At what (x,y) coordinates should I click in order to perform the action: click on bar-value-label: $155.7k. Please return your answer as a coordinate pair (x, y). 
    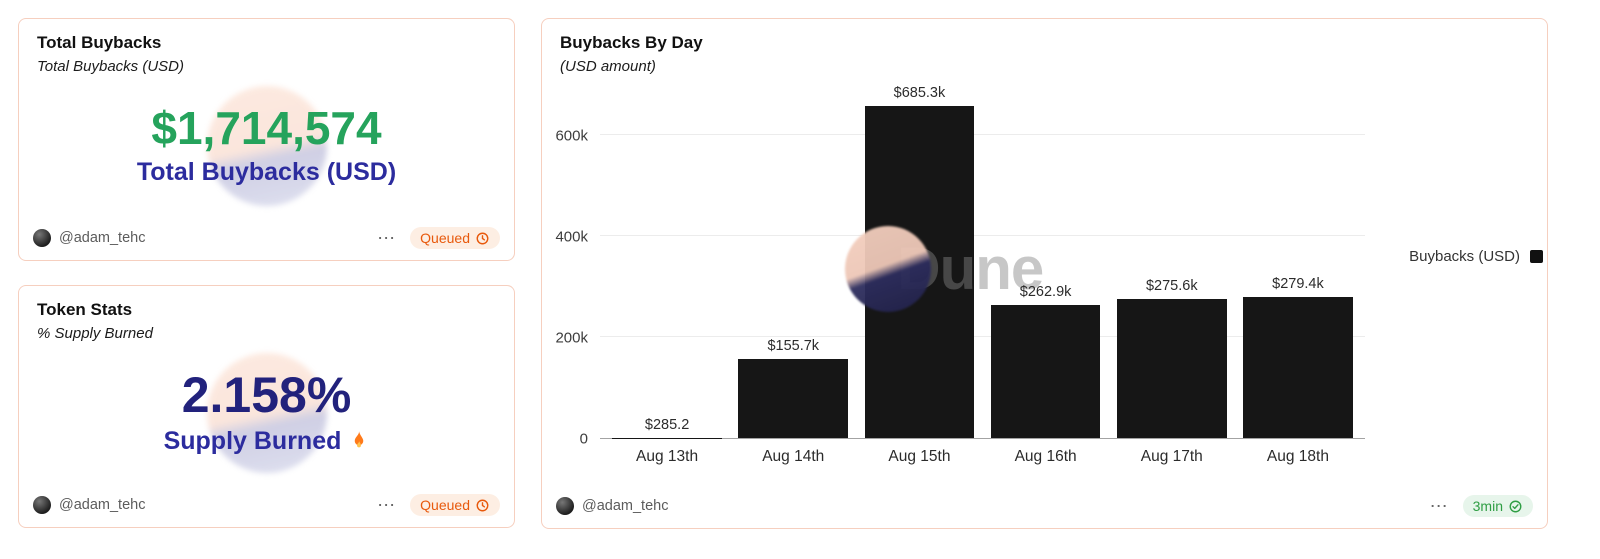
    Looking at the image, I should click on (793, 346).